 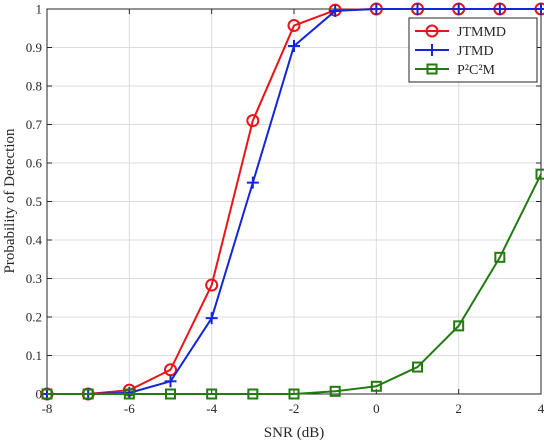 What do you see at coordinates (34, 355) in the screenshot?
I see `y-tick-label: 0.1` at bounding box center [34, 355].